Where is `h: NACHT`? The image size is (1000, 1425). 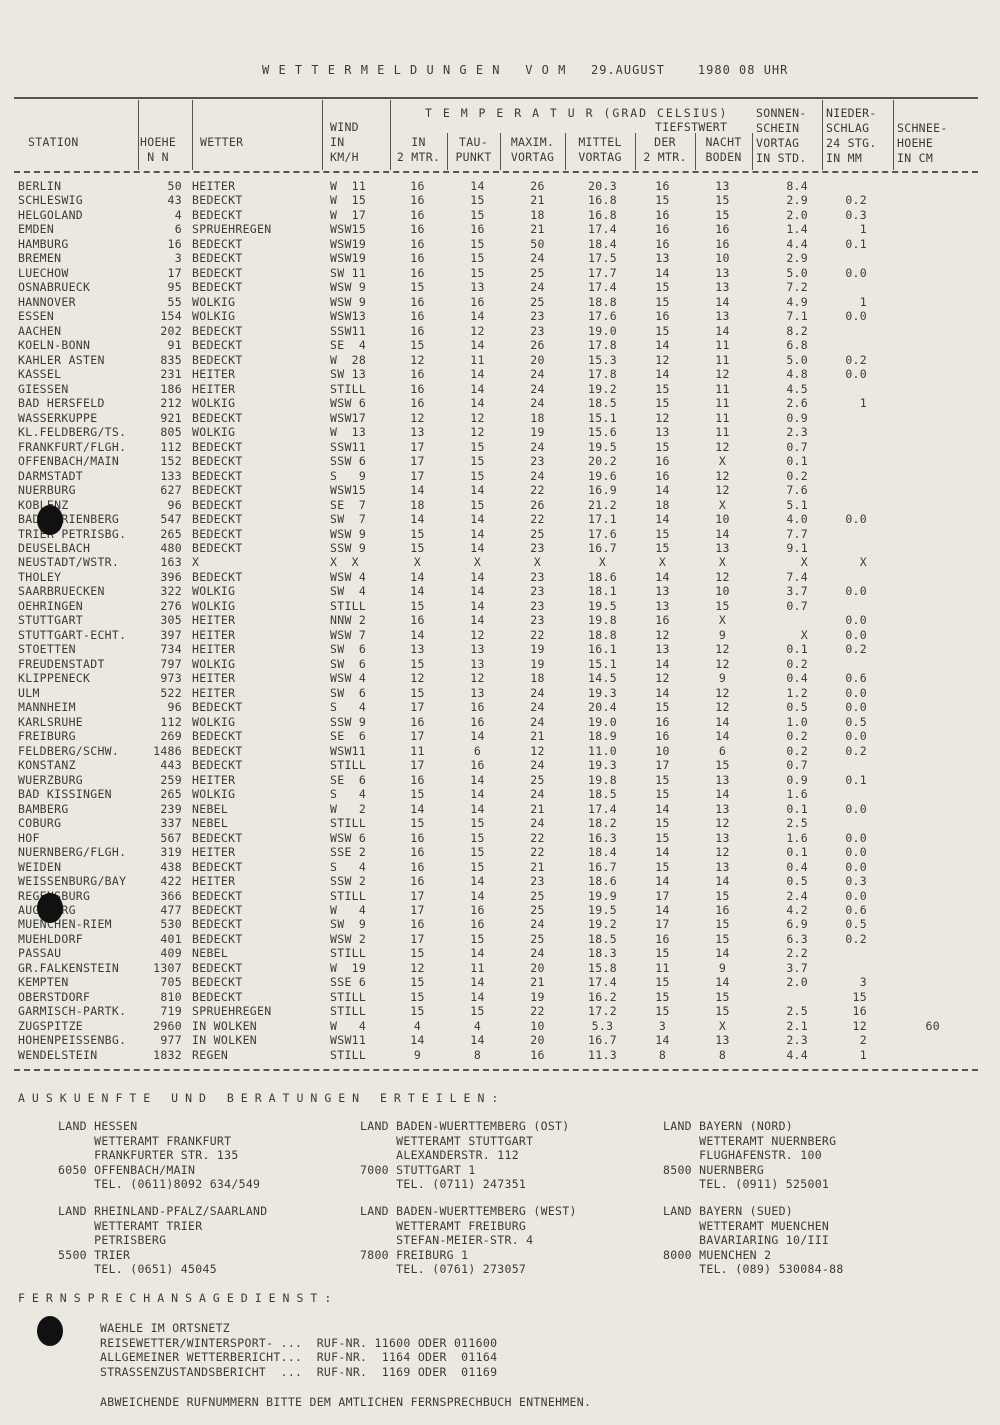 h: NACHT is located at coordinates (723, 142).